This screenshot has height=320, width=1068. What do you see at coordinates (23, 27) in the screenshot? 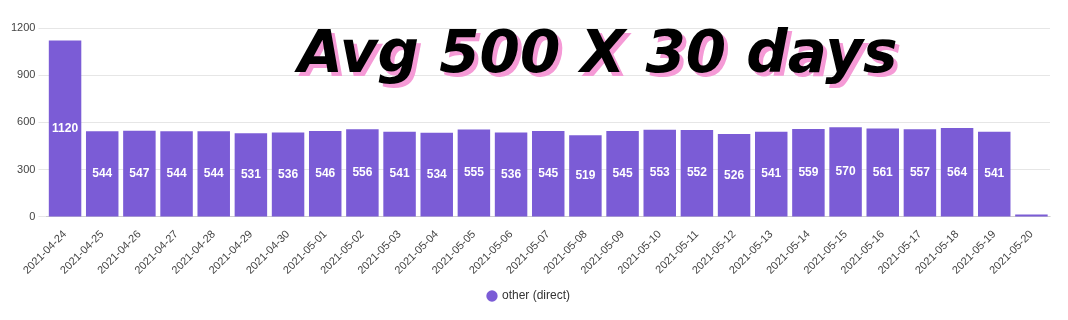
I see `y-tick-label: 1200` at bounding box center [23, 27].